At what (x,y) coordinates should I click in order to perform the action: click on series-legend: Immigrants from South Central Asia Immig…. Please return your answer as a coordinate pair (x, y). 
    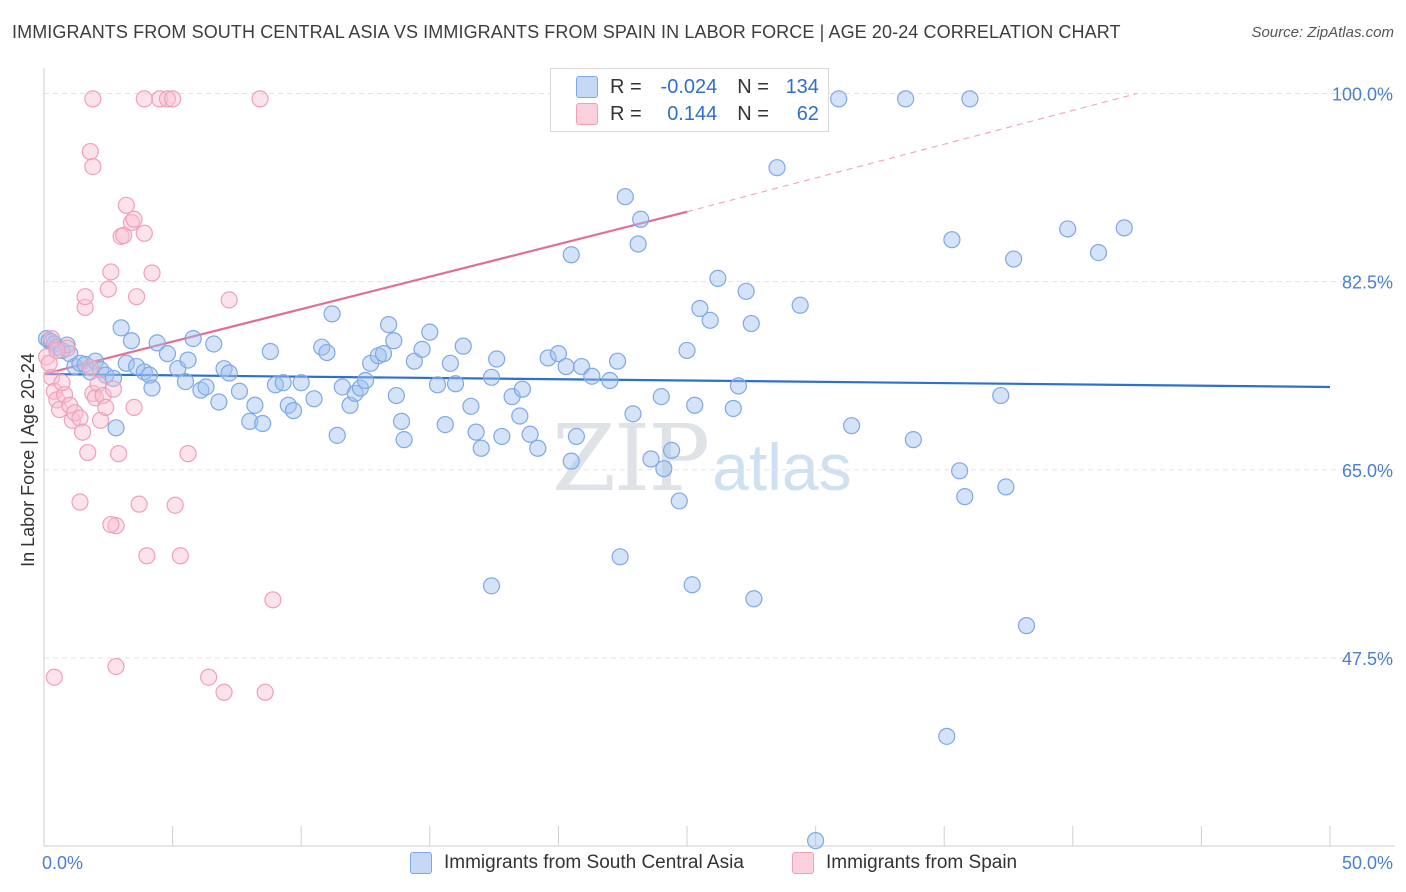
    Looking at the image, I should click on (703, 865).